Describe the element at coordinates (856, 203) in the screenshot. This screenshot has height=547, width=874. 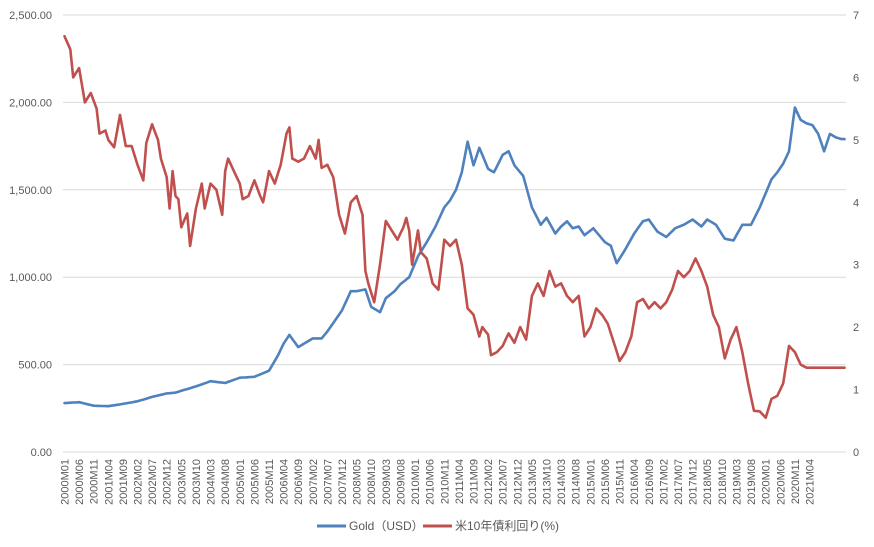
I see `right-axis-tick-label: 4` at that location.